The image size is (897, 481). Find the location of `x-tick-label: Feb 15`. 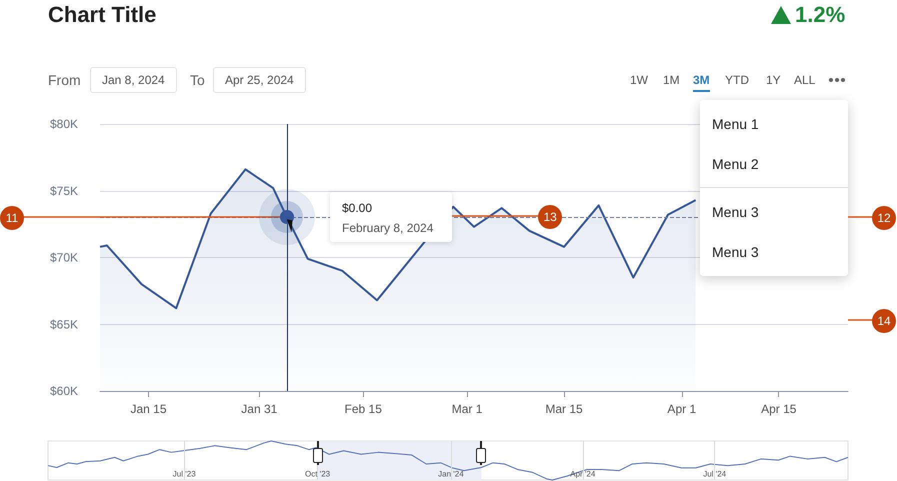

x-tick-label: Feb 15 is located at coordinates (363, 409).